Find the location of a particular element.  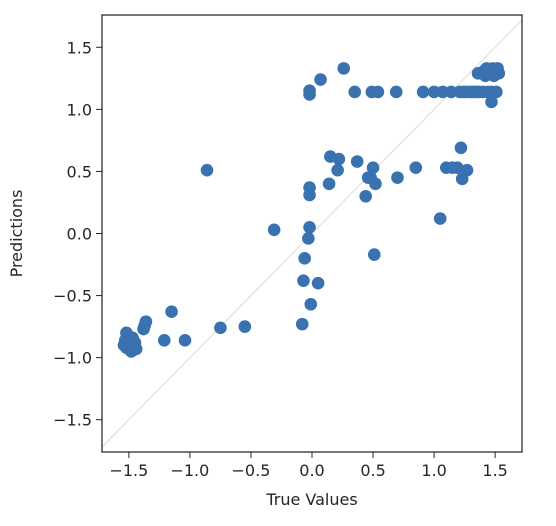

y-axis-title: Predictions is located at coordinates (16, 234).